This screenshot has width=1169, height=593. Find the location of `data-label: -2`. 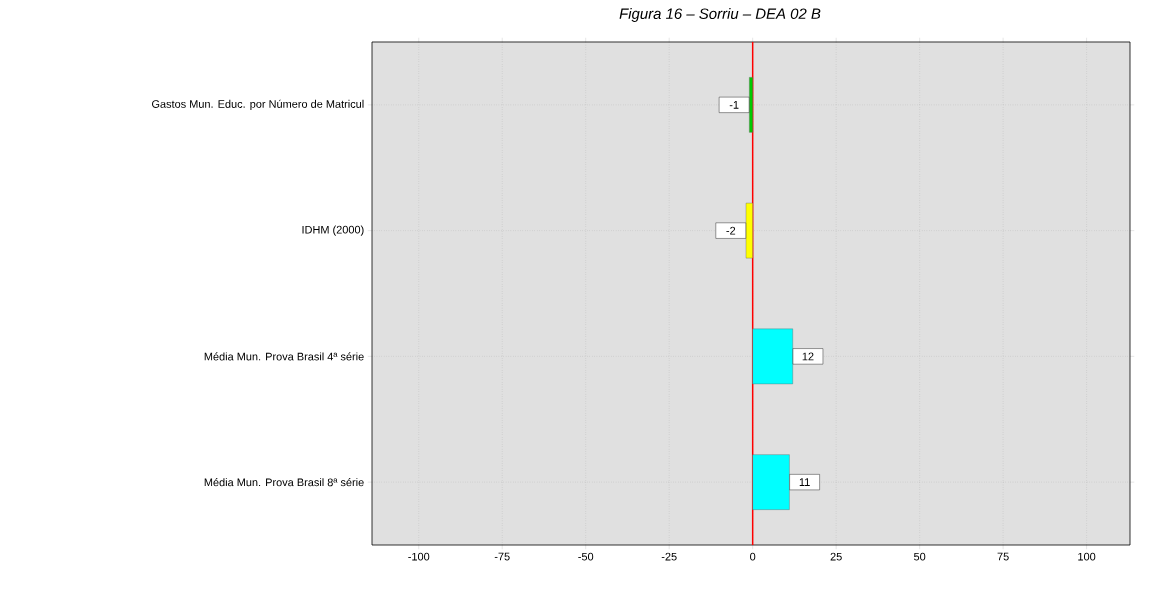

data-label: -2 is located at coordinates (731, 230).